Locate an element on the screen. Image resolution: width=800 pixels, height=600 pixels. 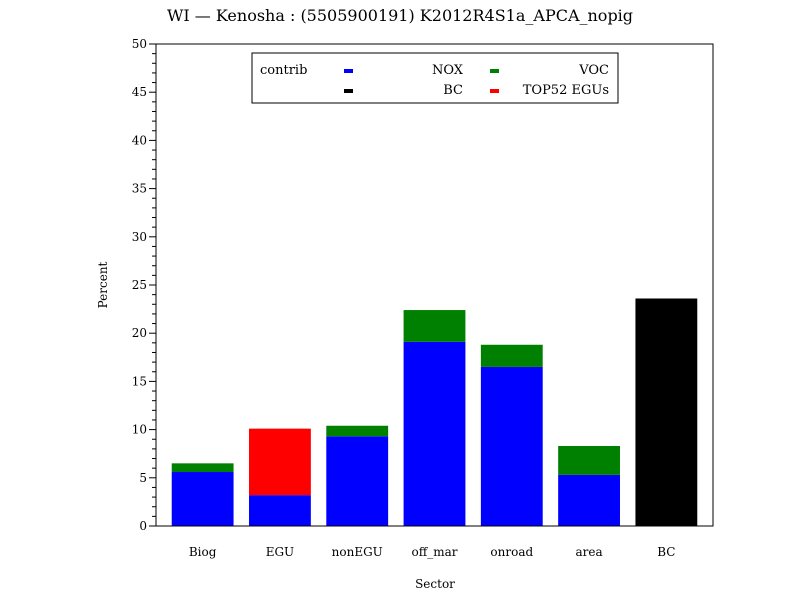
y-tick-label: 0 is located at coordinates (143, 526).